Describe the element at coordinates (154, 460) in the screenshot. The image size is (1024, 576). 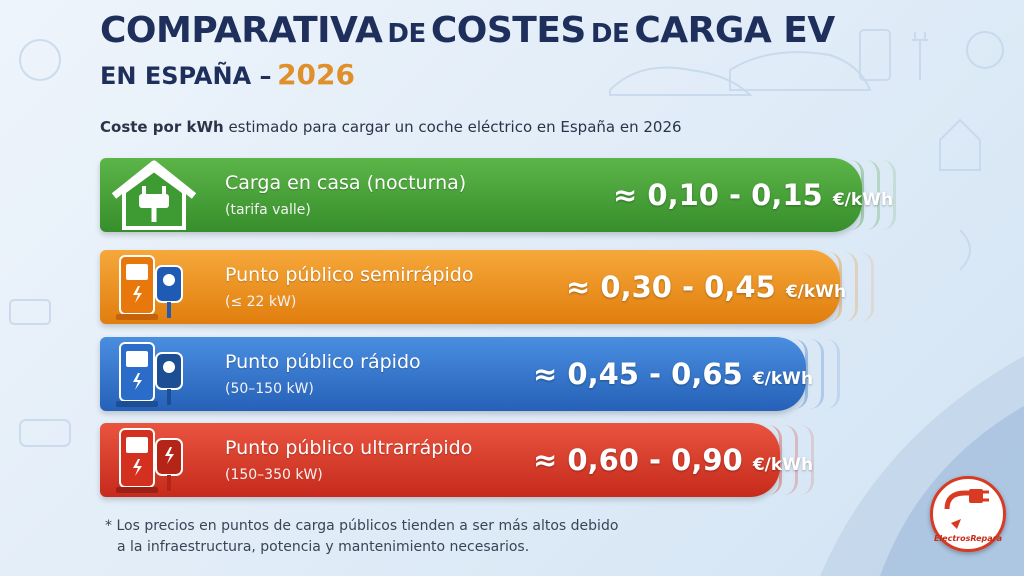
I see `red-charger-icon` at that location.